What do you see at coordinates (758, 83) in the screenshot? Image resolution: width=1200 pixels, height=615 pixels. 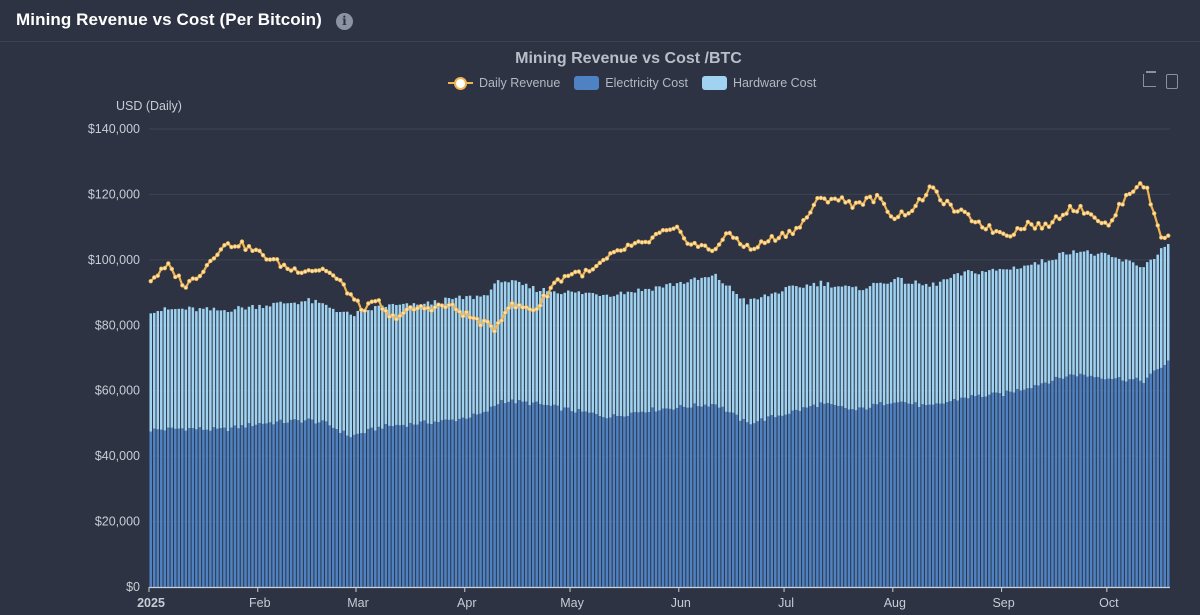 I see `legend-item-hardware-cost: Hardware Cost` at bounding box center [758, 83].